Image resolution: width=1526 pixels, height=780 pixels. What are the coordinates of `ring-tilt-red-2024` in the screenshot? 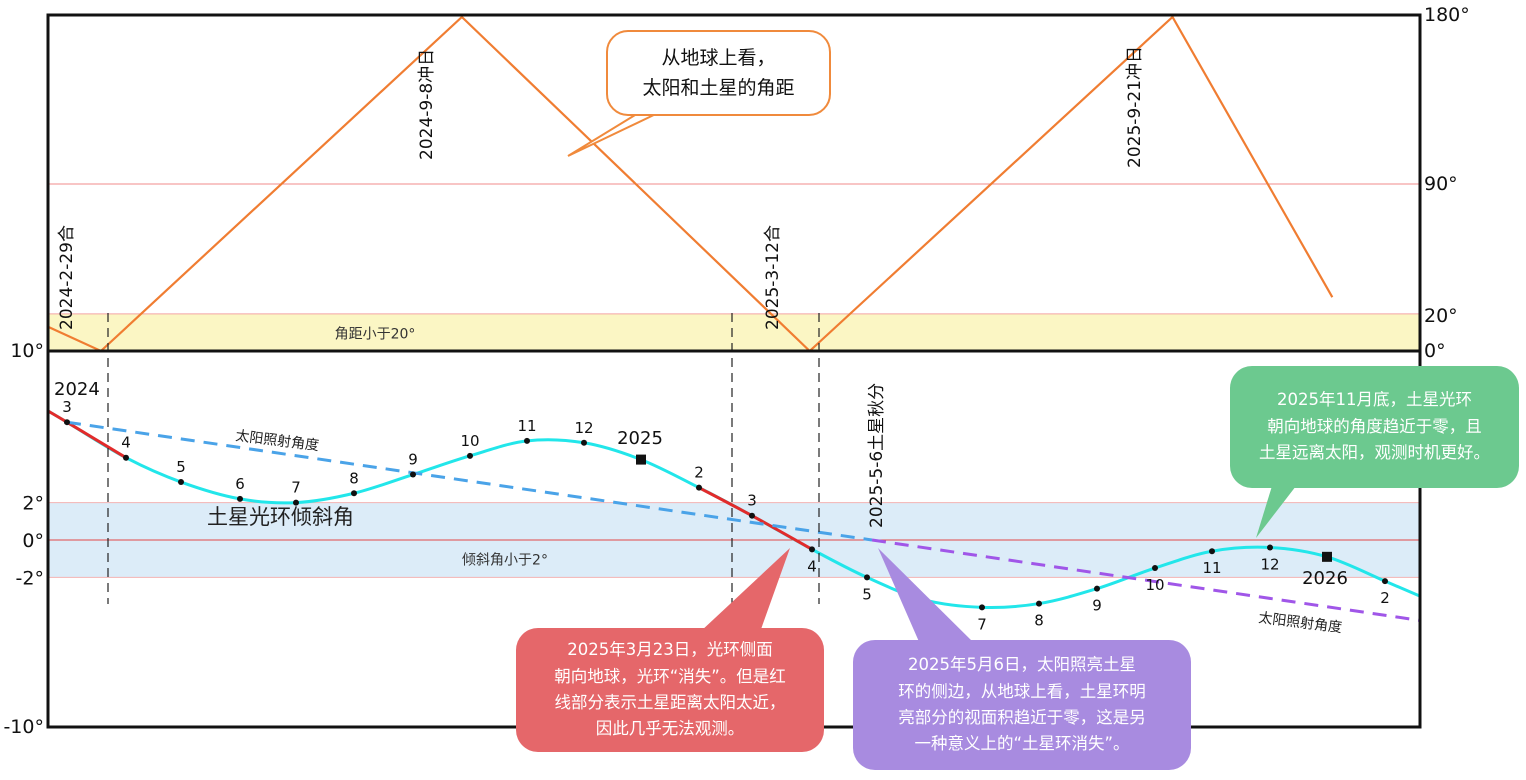 It's located at (87, 434).